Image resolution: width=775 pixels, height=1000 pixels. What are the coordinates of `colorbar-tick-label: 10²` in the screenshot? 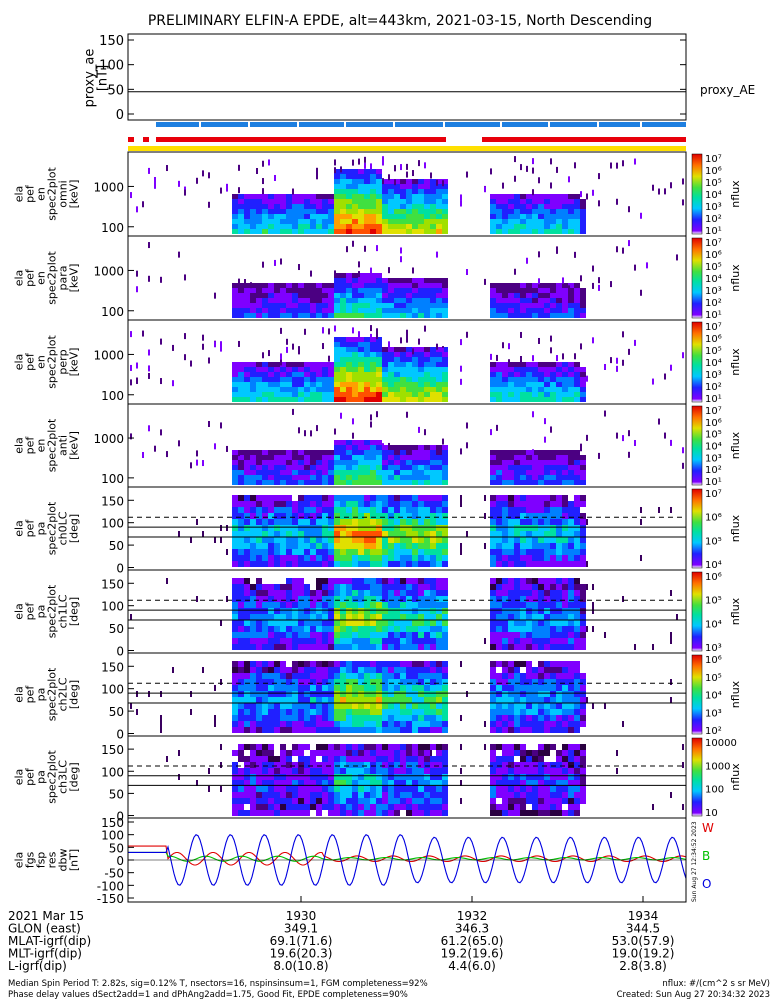 It's located at (713, 387).